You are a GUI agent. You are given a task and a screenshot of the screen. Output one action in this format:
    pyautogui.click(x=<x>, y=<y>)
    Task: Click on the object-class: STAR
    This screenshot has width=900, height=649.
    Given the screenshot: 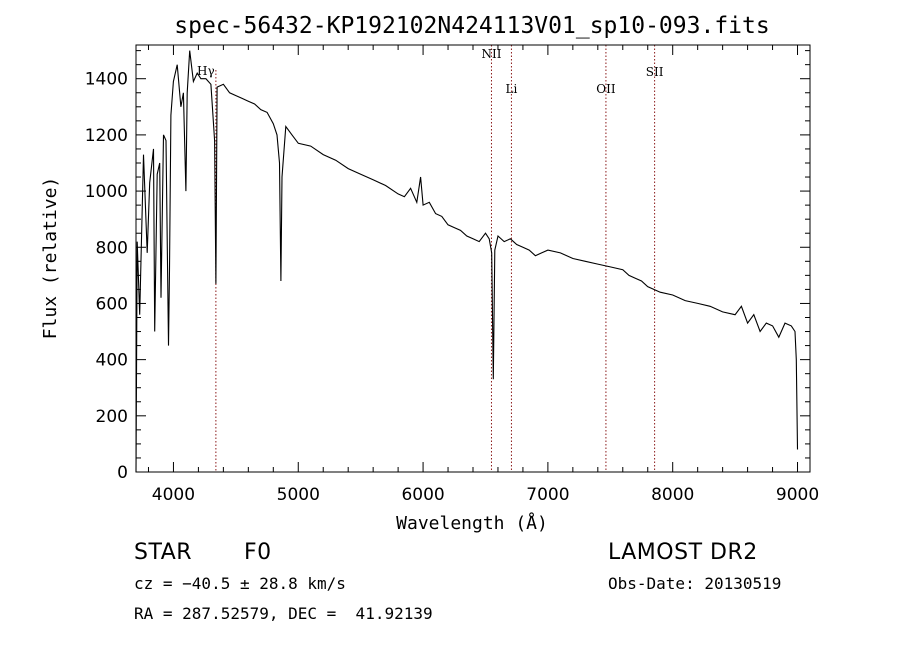 What is the action you would take?
    pyautogui.click(x=163, y=552)
    